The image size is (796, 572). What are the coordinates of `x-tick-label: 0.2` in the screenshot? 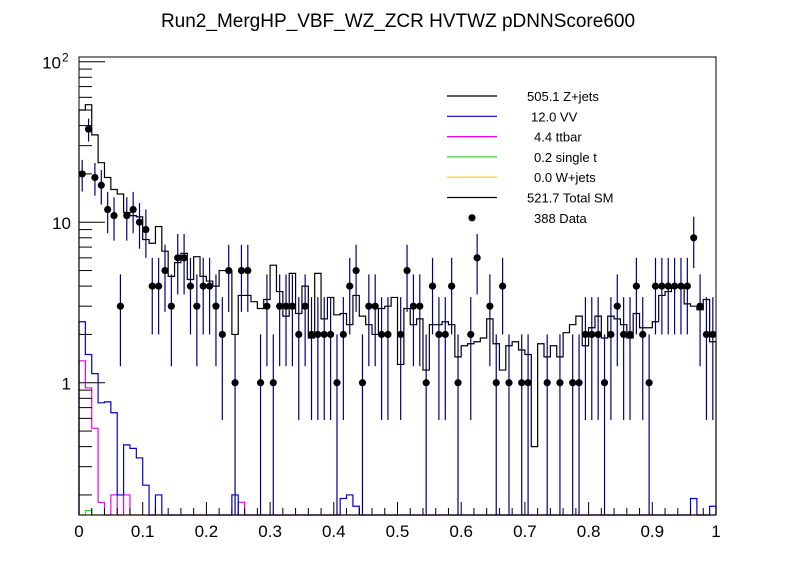 It's located at (207, 531).